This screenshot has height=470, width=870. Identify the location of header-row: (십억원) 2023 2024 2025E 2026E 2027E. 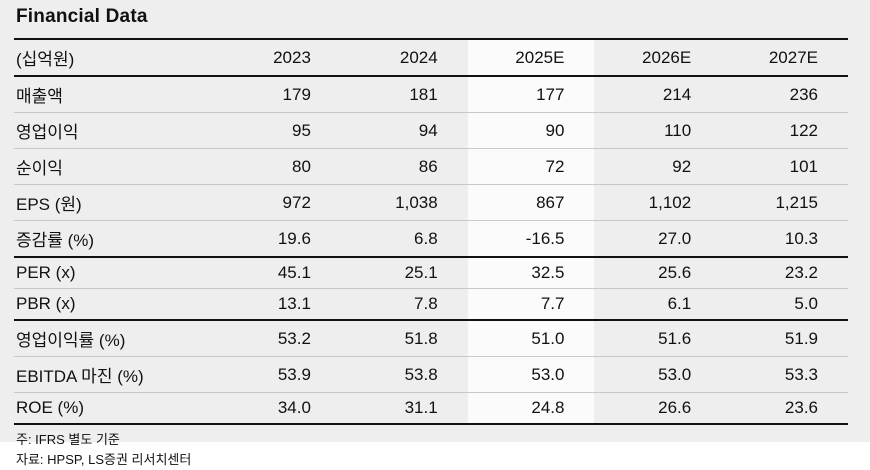
(431, 57).